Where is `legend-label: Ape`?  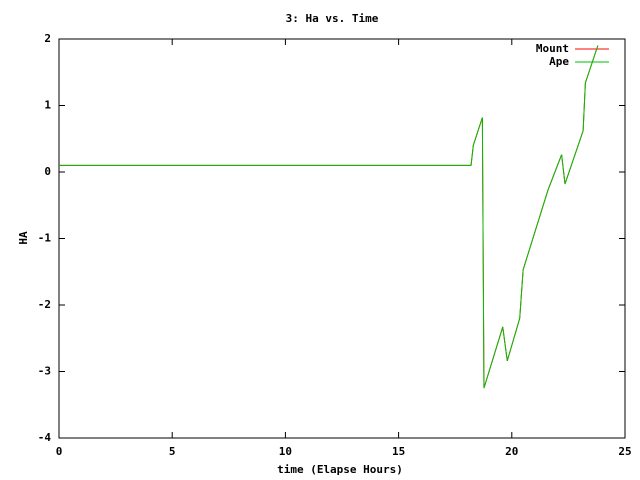
legend-label: Ape is located at coordinates (559, 61).